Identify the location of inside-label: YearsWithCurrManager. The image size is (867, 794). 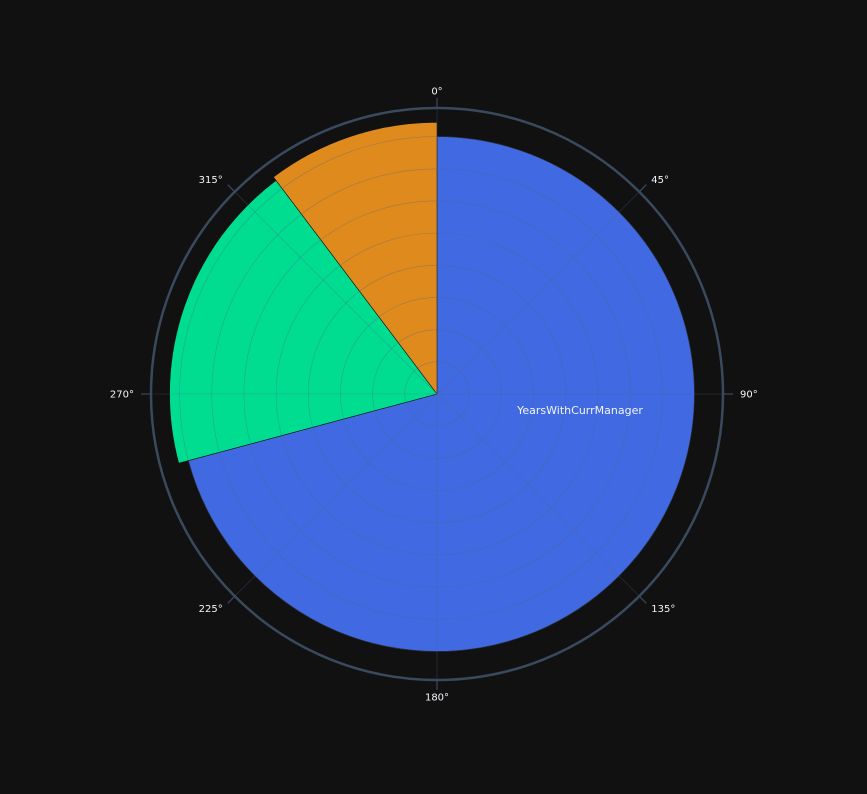
(579, 410).